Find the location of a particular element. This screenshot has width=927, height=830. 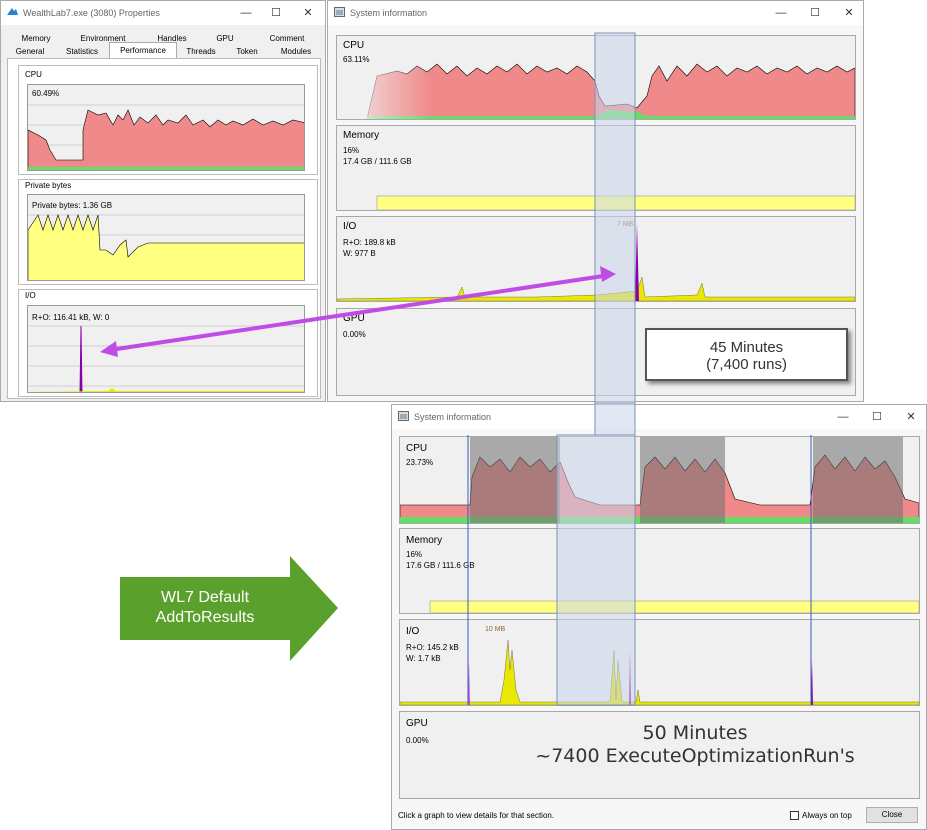

private-bytes-area is located at coordinates (166, 247).